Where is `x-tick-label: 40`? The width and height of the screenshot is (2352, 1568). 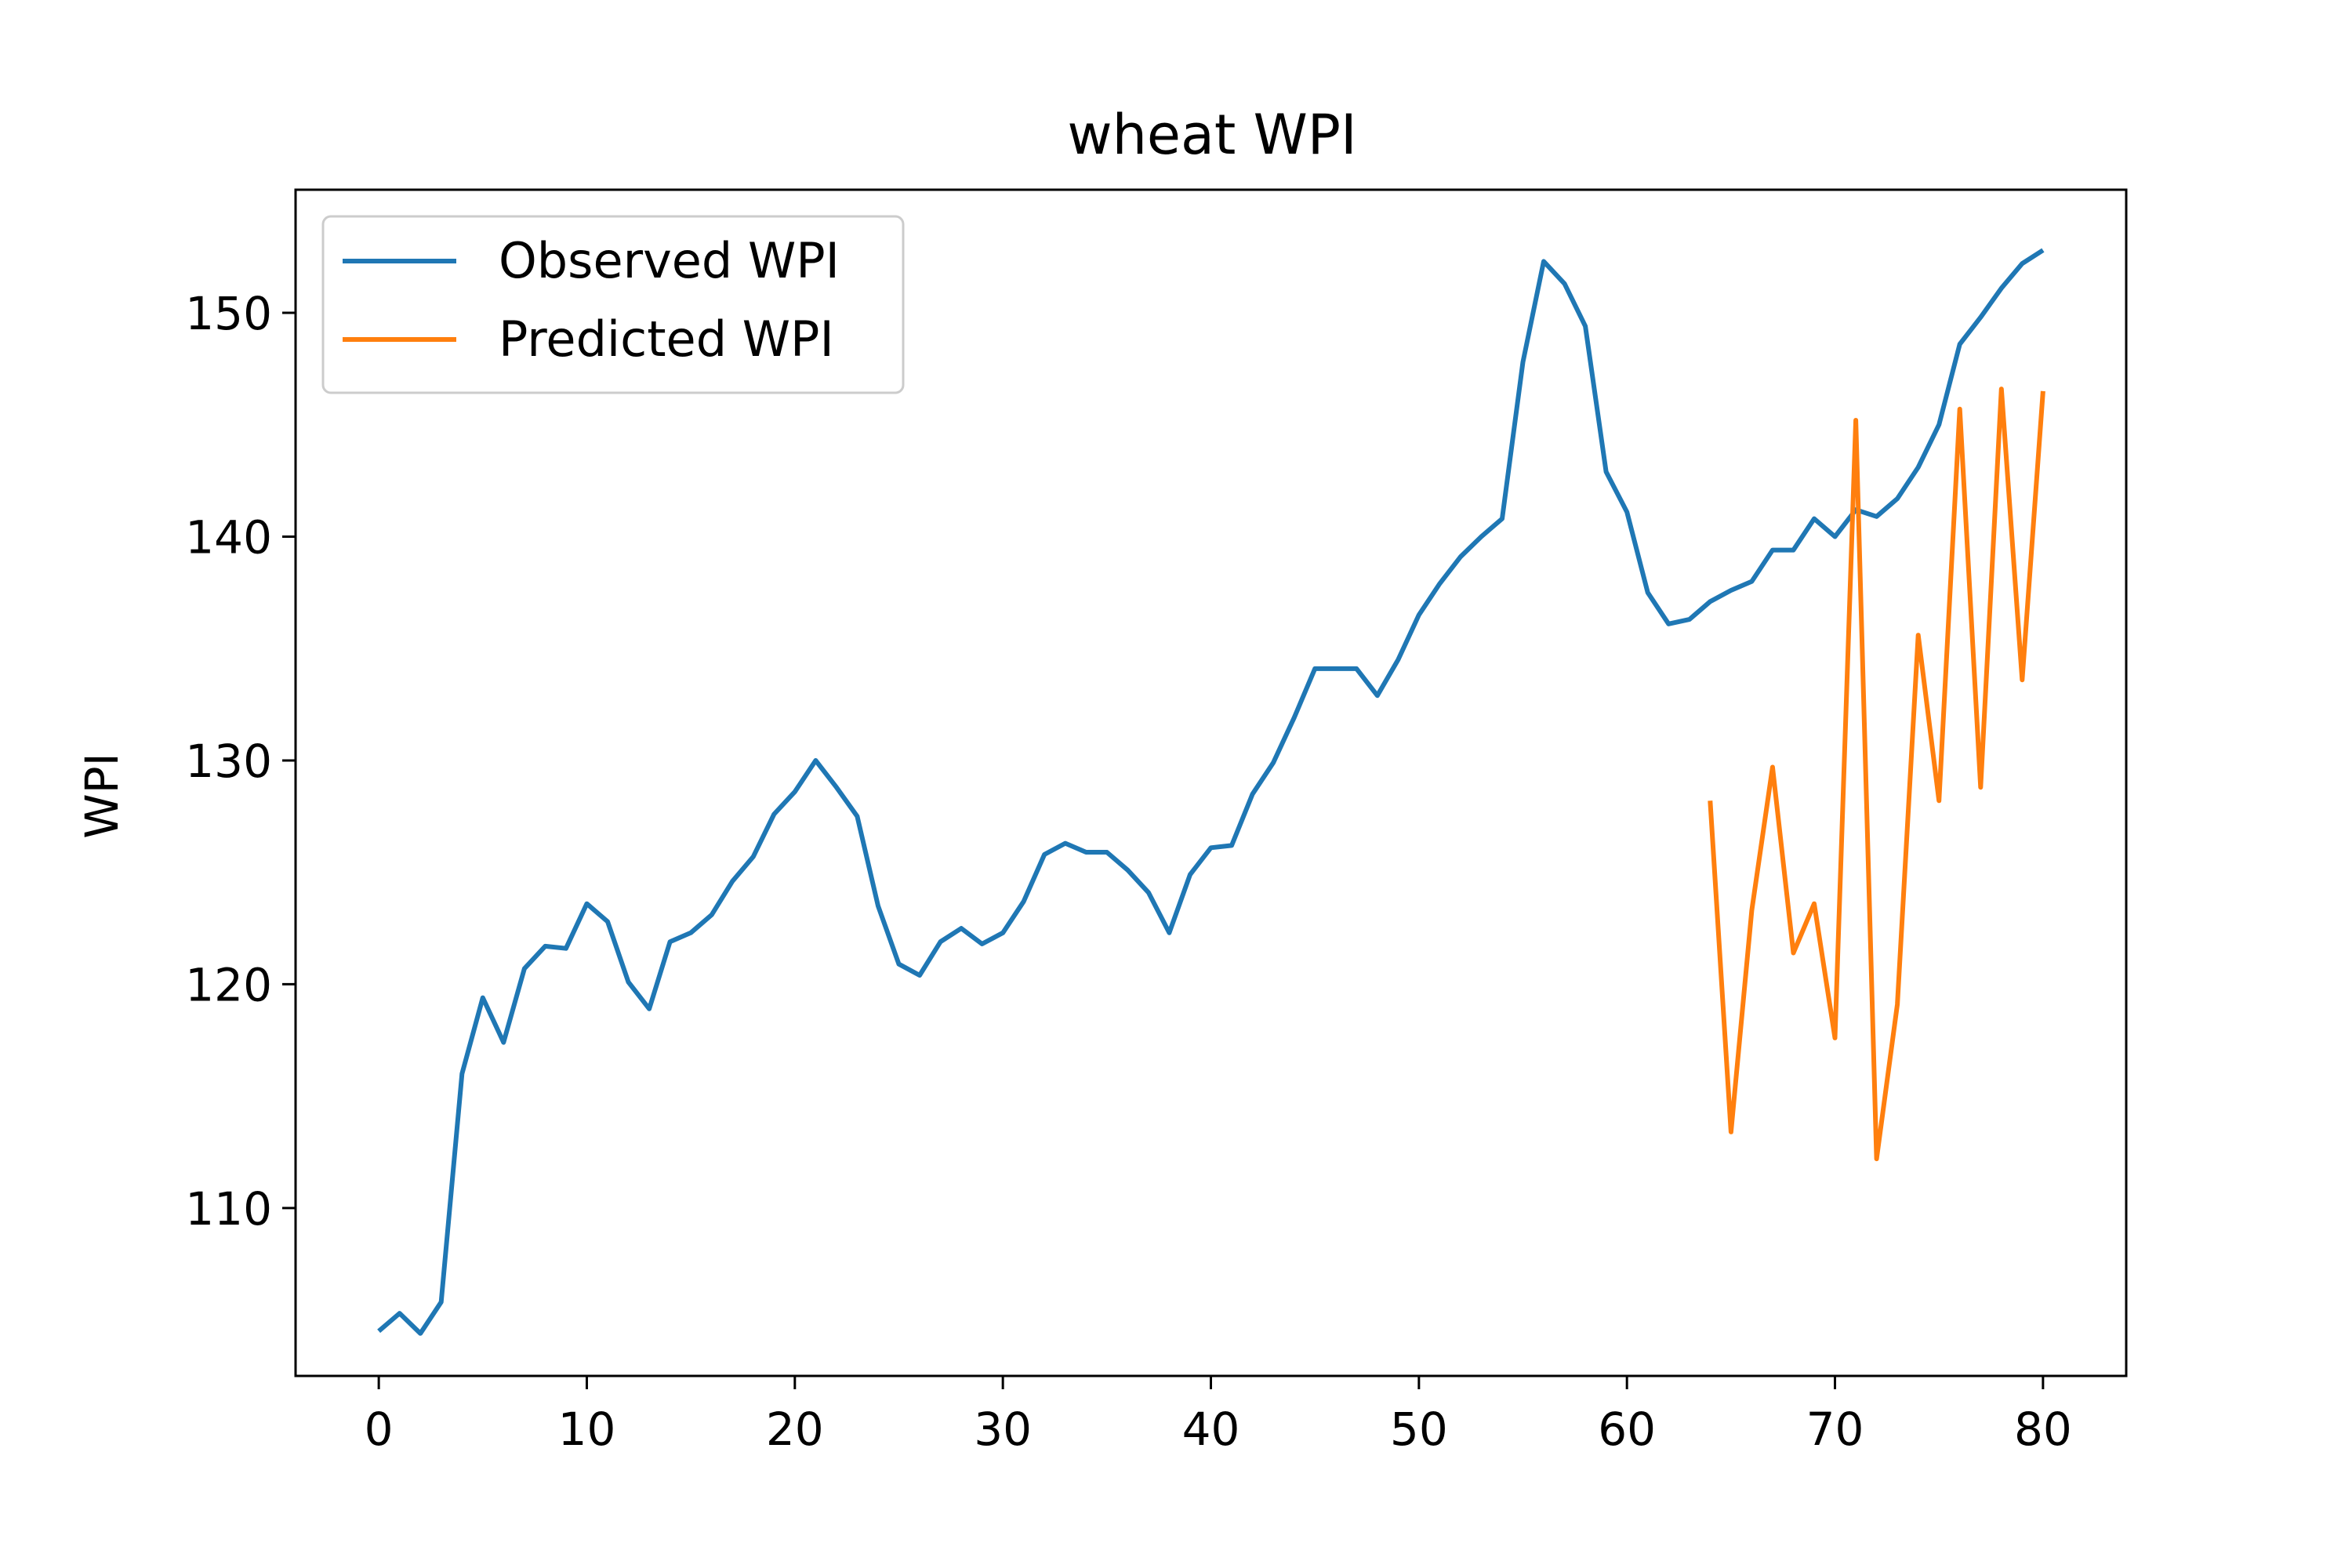 x-tick-label: 40 is located at coordinates (1211, 1429).